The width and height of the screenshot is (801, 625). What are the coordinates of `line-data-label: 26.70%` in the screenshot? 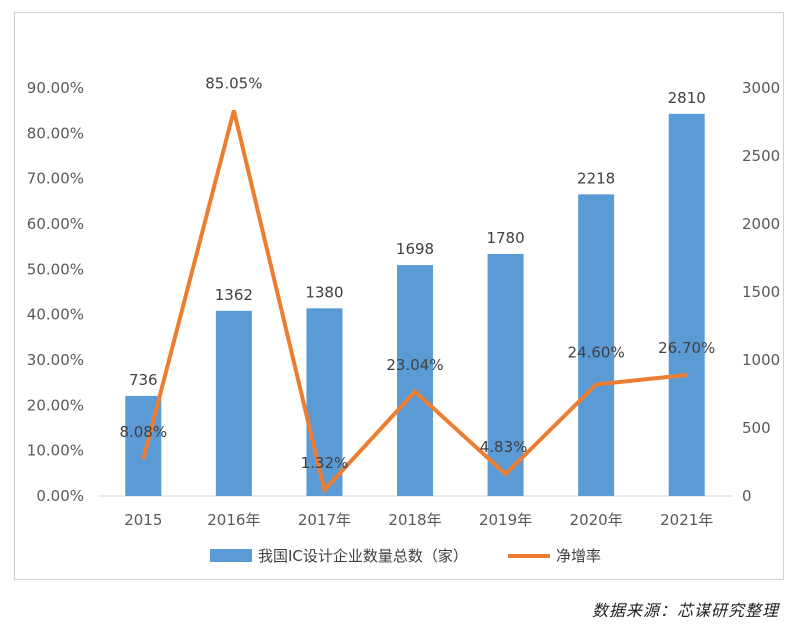 It's located at (686, 348).